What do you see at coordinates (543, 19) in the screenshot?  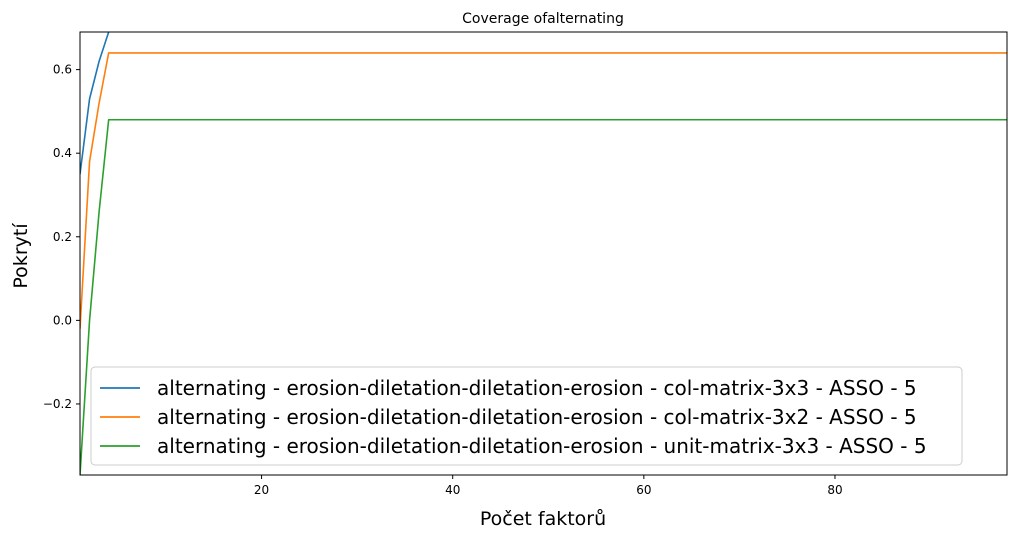 I see `chart-title: Coverage ofalternating` at bounding box center [543, 19].